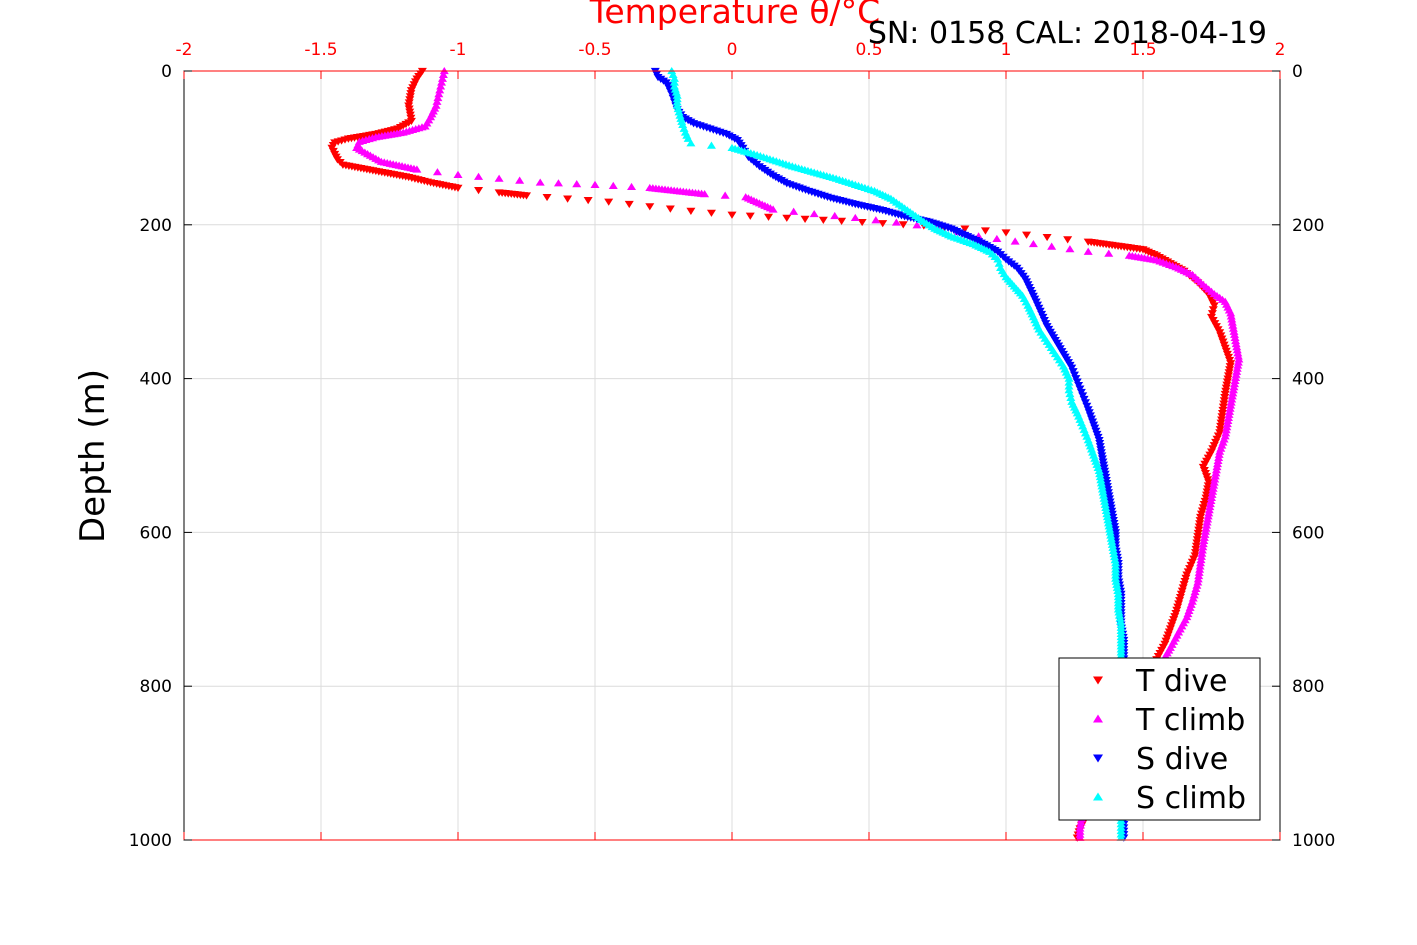  Describe the element at coordinates (1160, 681) in the screenshot. I see `legend-entry: T dive` at that location.